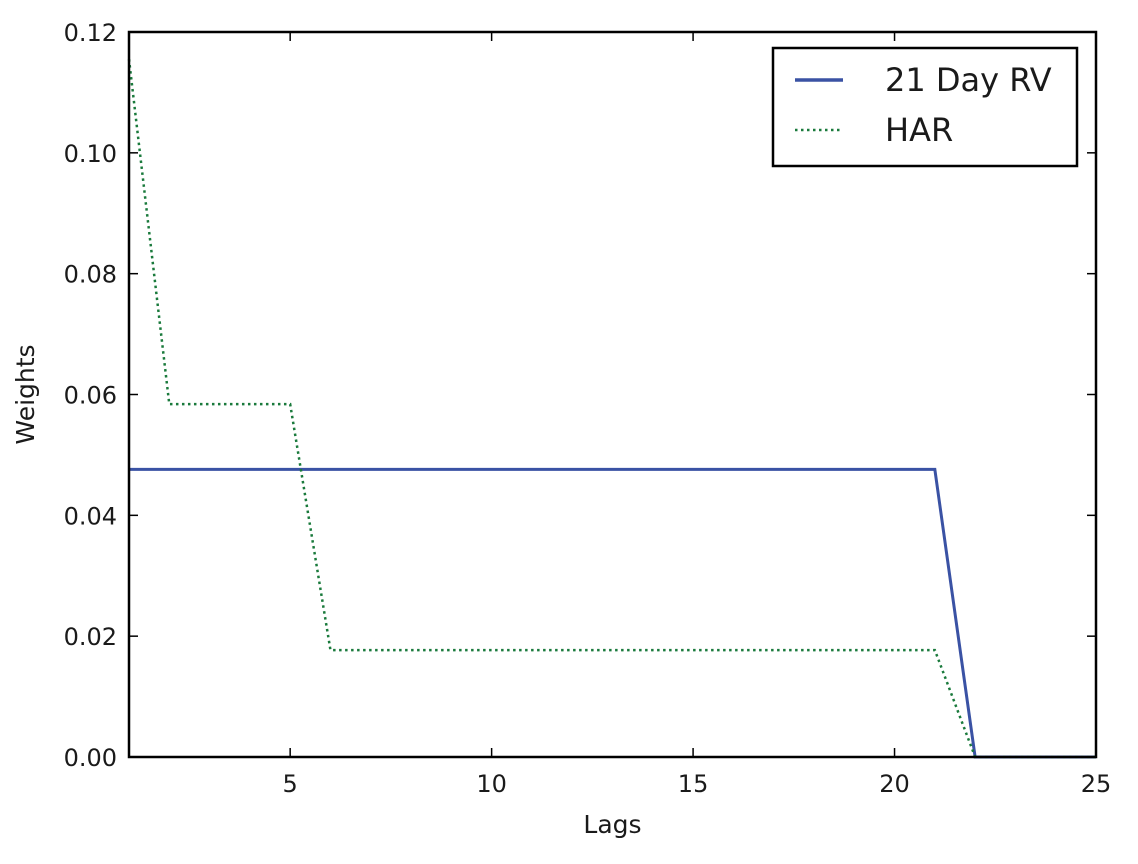 This screenshot has height=864, width=1138. What do you see at coordinates (968, 80) in the screenshot?
I see `legend-label-21-day-rv: 21 Day RV` at bounding box center [968, 80].